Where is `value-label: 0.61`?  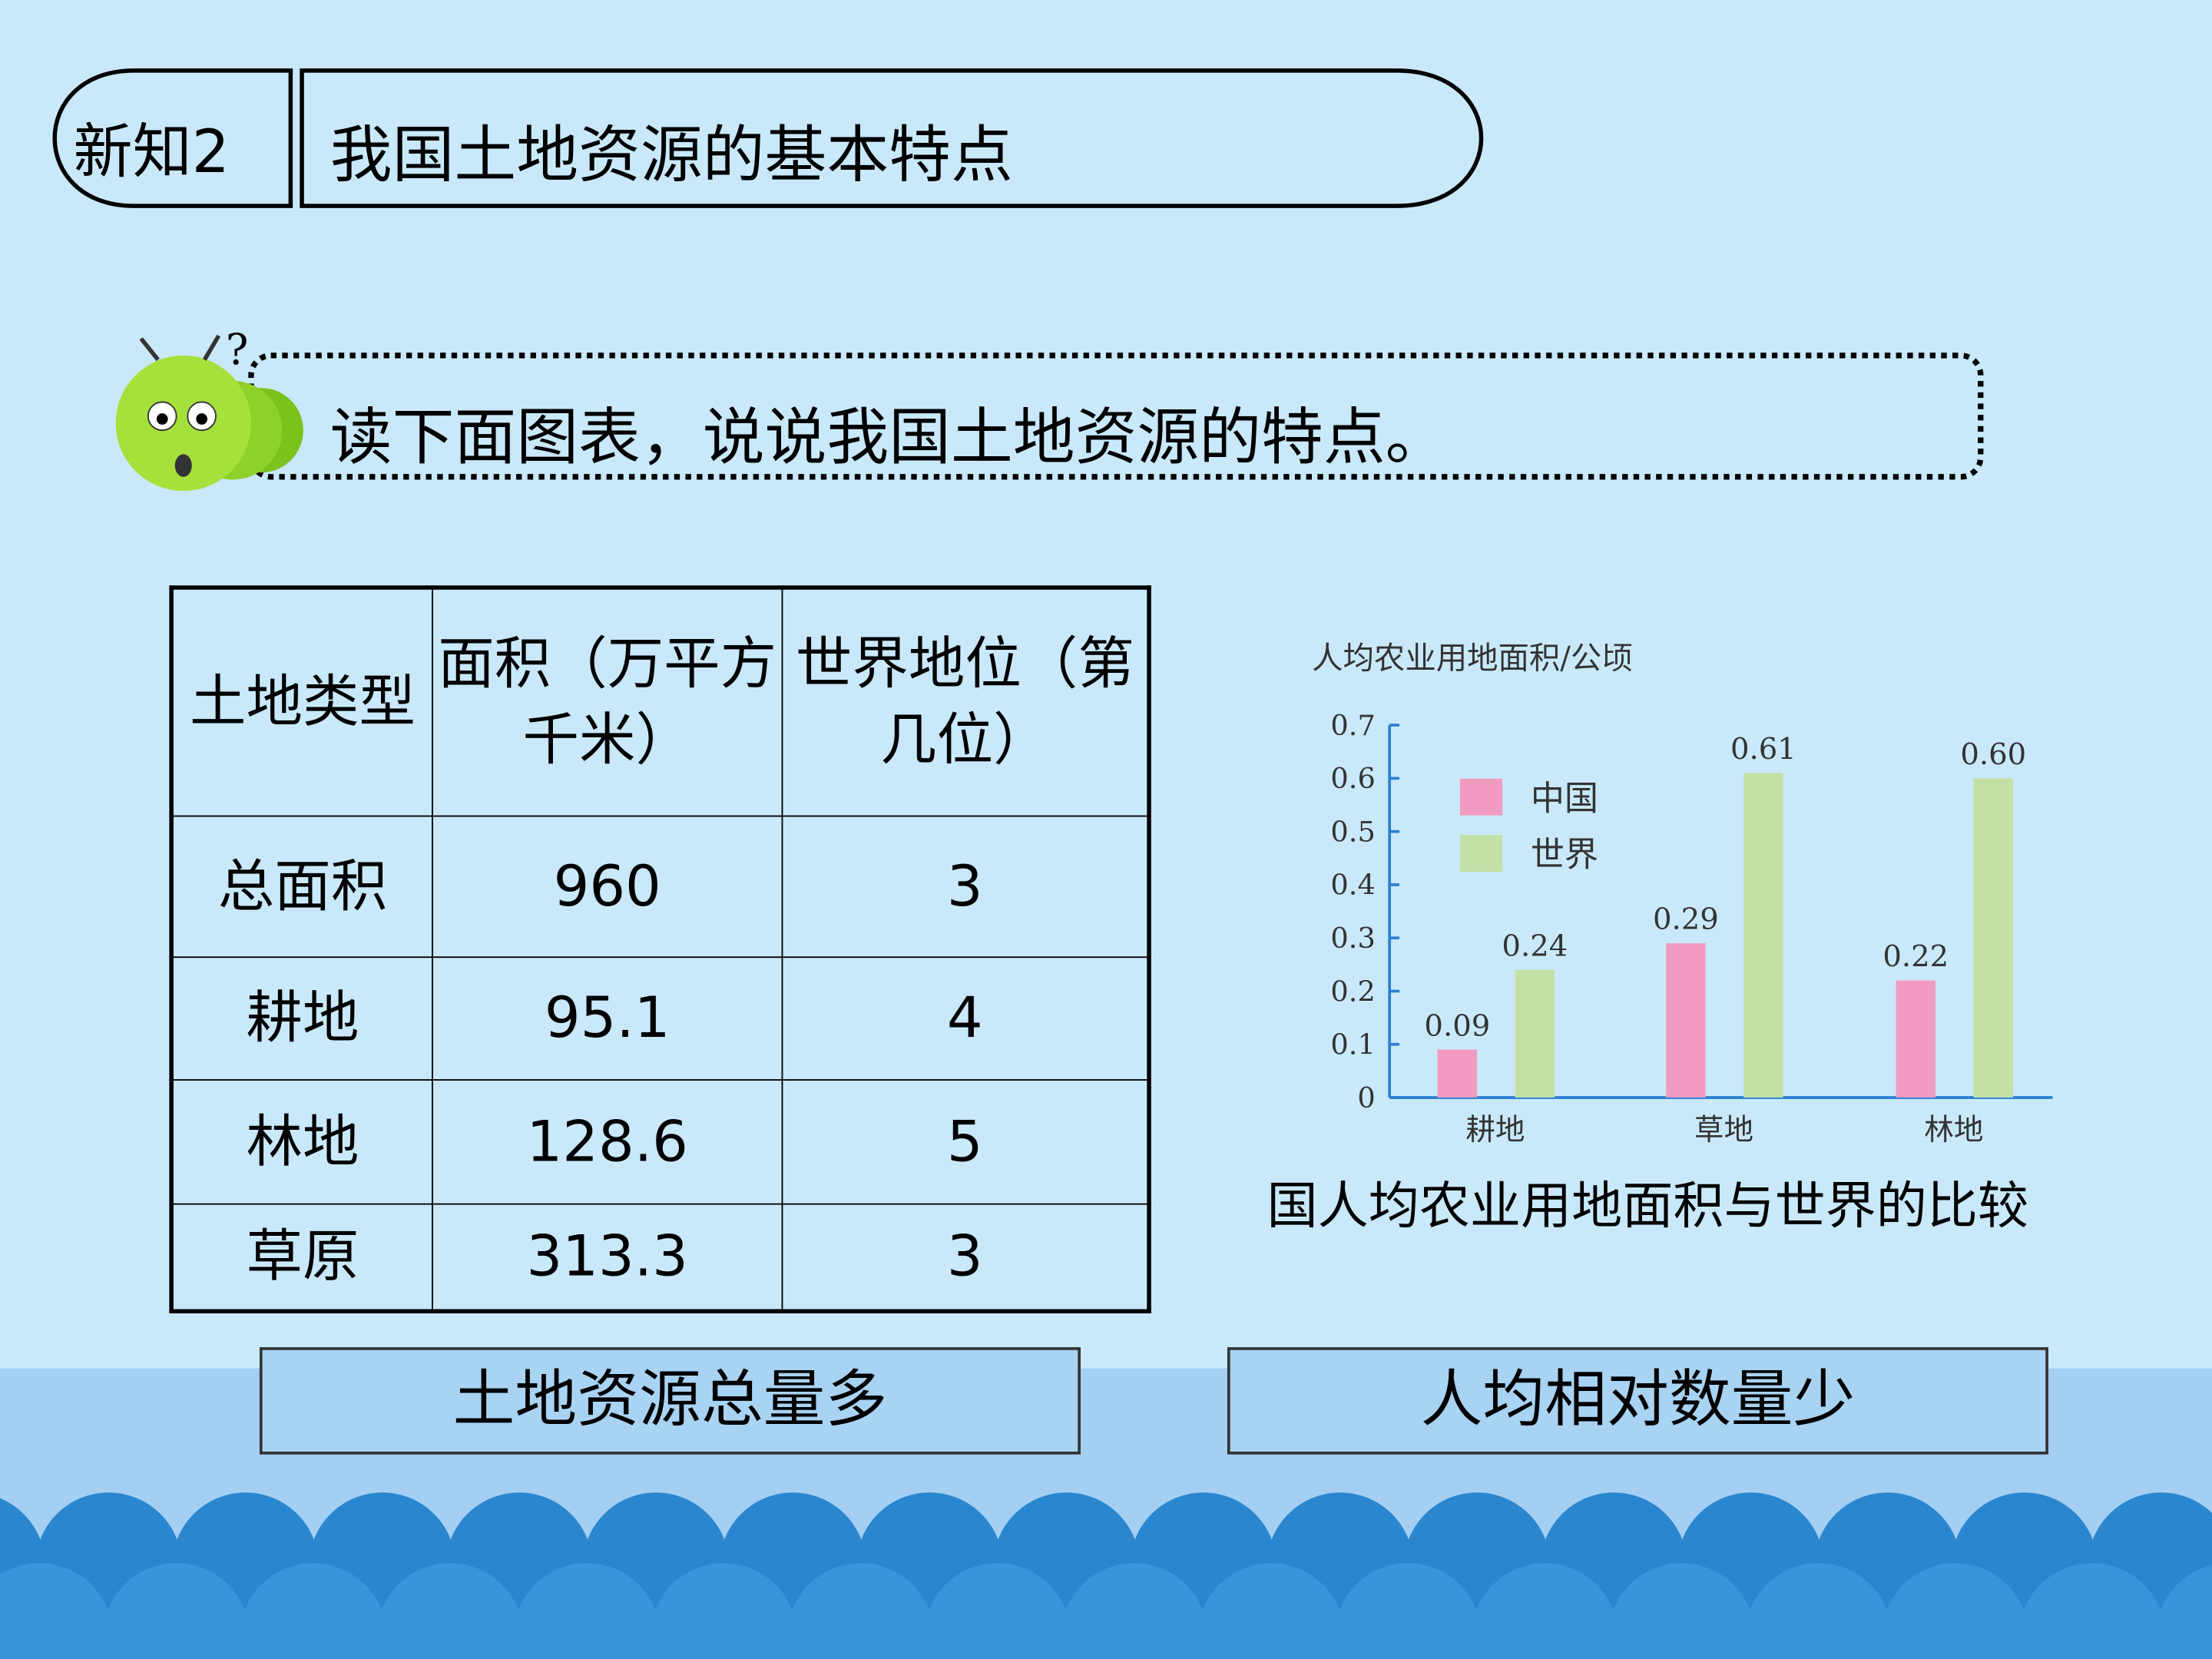 value-label: 0.61 is located at coordinates (1763, 750).